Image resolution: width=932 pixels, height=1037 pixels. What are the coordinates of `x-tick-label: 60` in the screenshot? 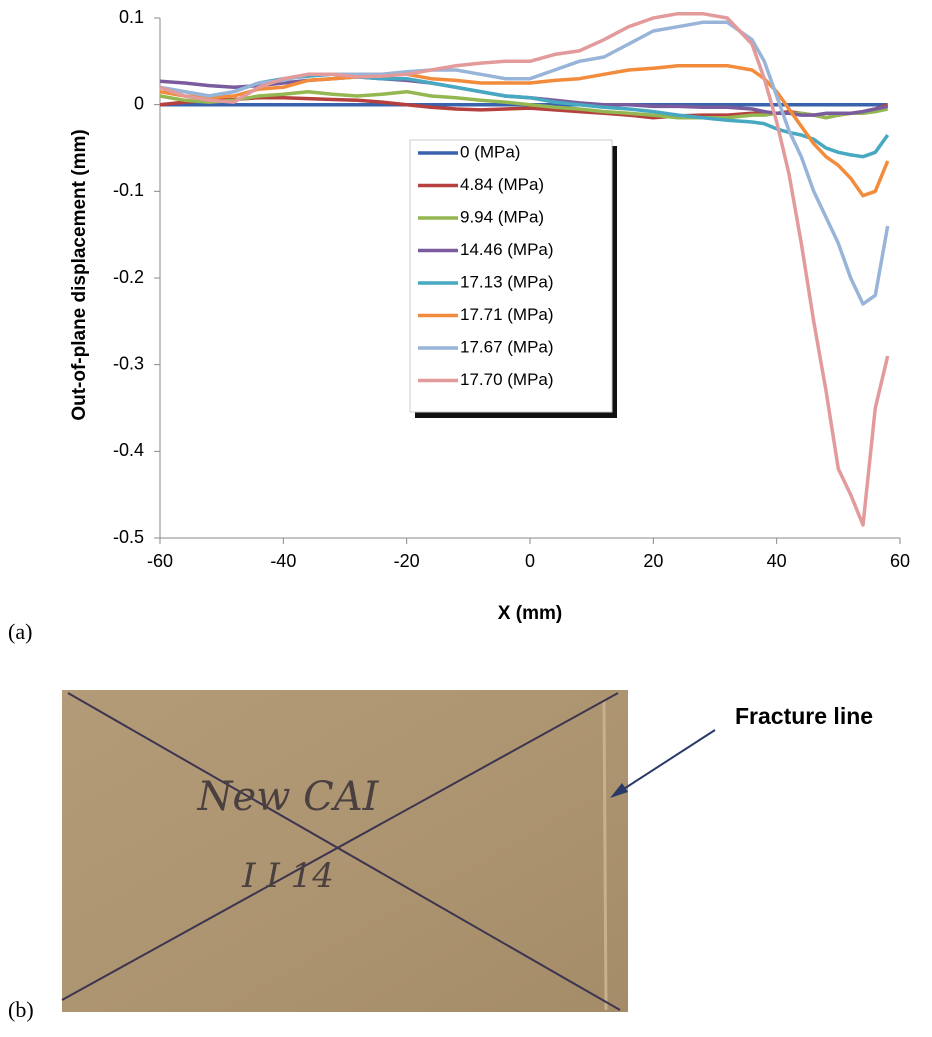 It's located at (900, 561).